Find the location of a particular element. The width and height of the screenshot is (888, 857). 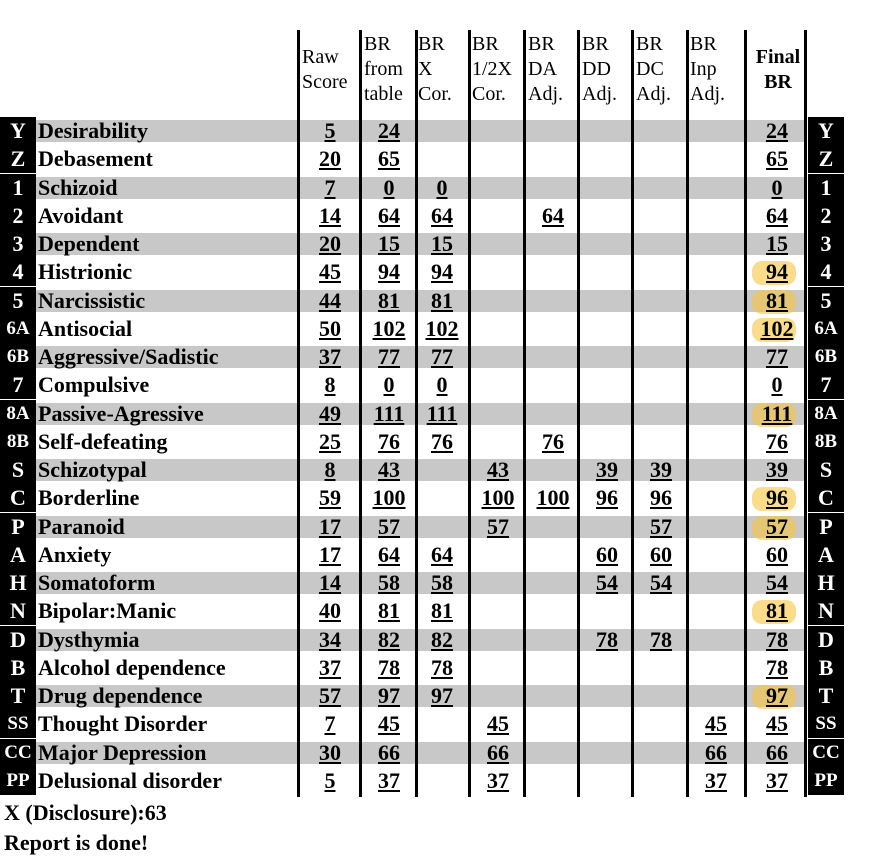

score-dc: 78 is located at coordinates (661, 639).